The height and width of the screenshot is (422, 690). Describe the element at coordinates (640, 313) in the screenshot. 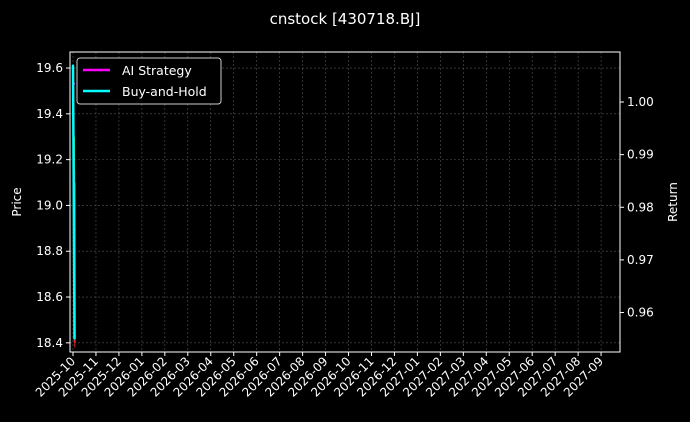

I see `y-tick-label-right: 0.96` at that location.